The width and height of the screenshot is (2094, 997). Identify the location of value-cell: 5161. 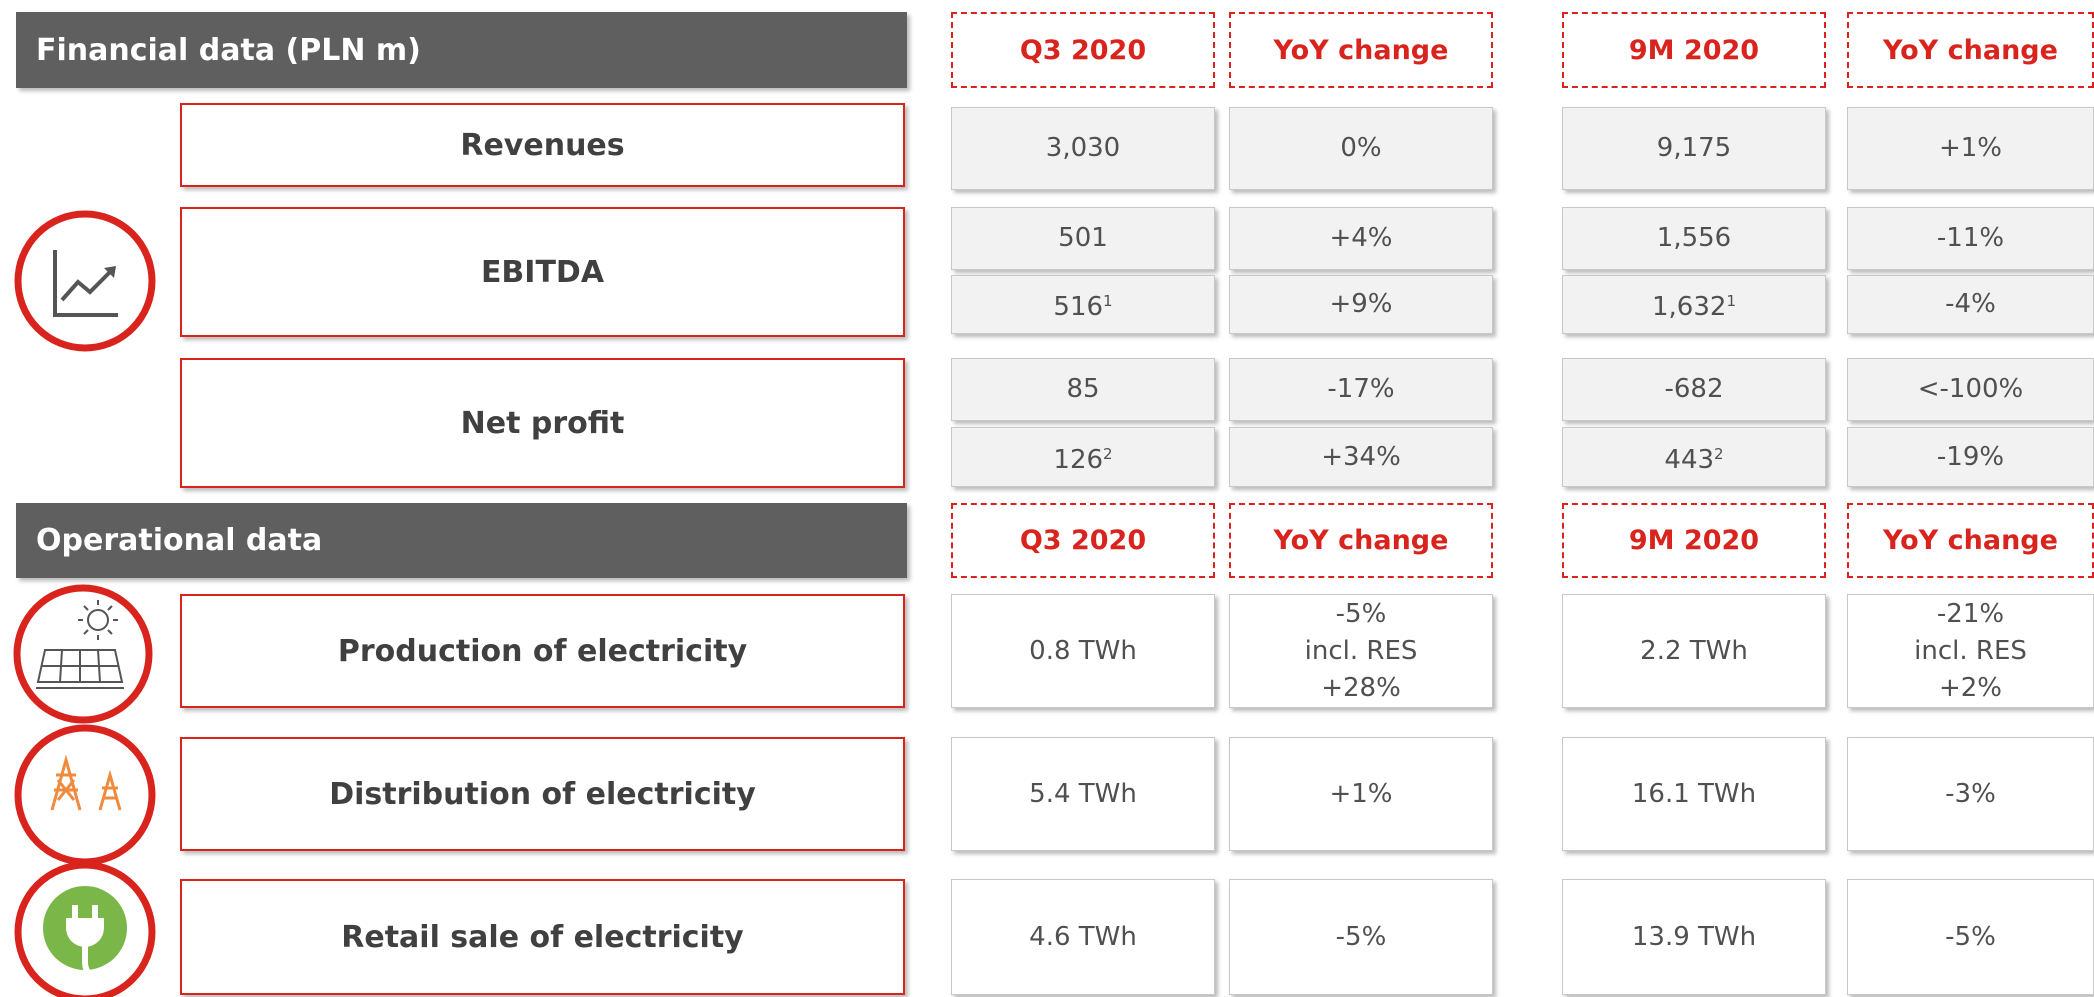
(1083, 304).